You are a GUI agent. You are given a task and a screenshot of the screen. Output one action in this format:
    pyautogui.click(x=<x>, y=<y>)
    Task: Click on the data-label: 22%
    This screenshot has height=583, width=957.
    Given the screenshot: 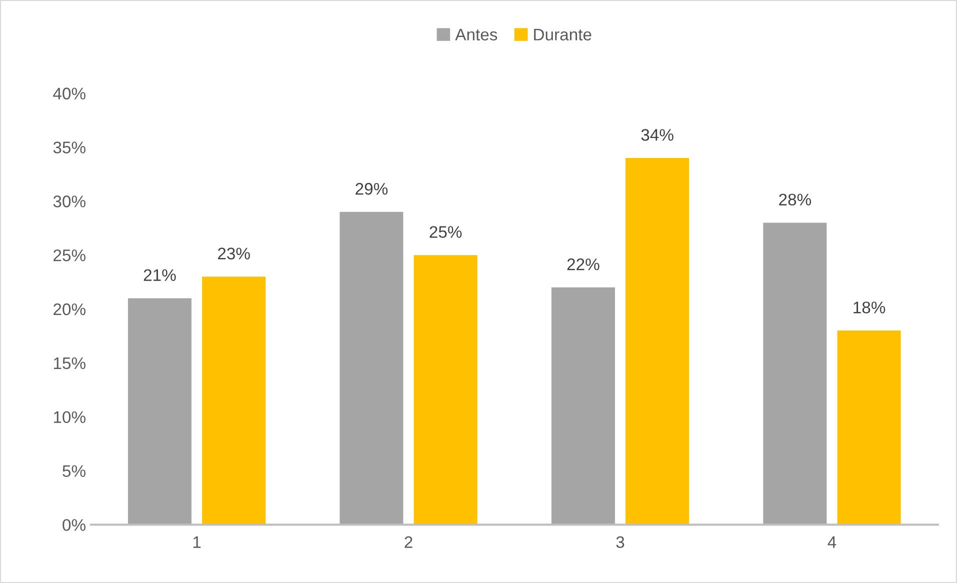 What is the action you would take?
    pyautogui.click(x=583, y=264)
    